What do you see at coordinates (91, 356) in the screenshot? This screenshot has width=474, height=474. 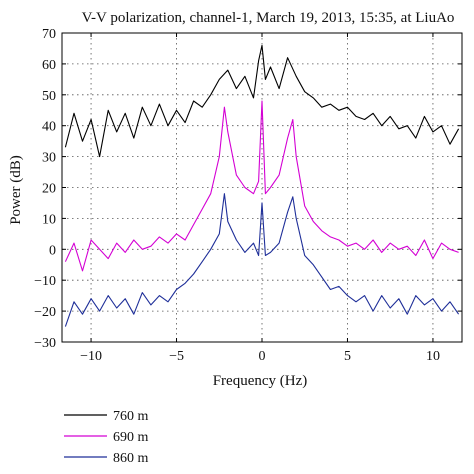 I see `x-tick-label: −10` at bounding box center [91, 356].